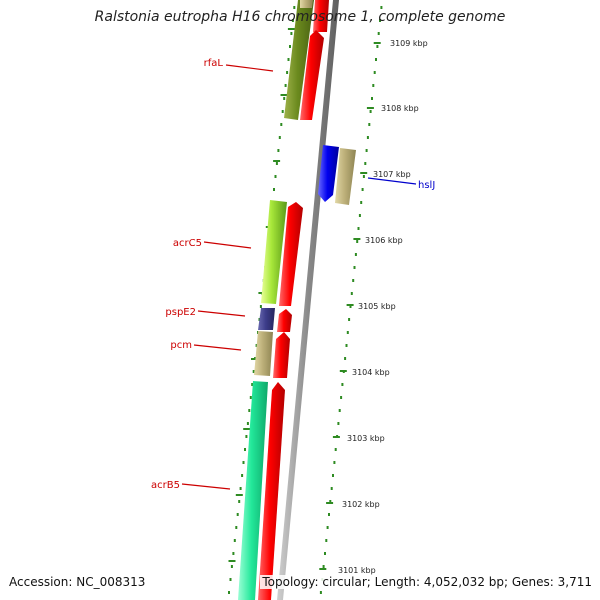 The height and width of the screenshot is (600, 600). Describe the element at coordinates (181, 345) in the screenshot. I see `gene-label-pcm: pcm` at that location.